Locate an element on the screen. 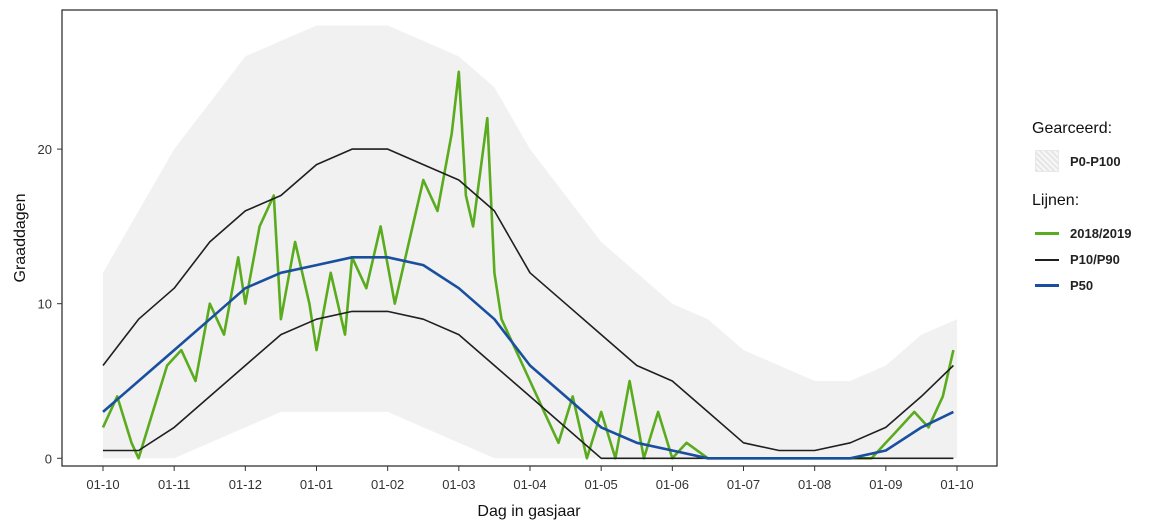  x-tick-label: 01-12 is located at coordinates (245, 484).